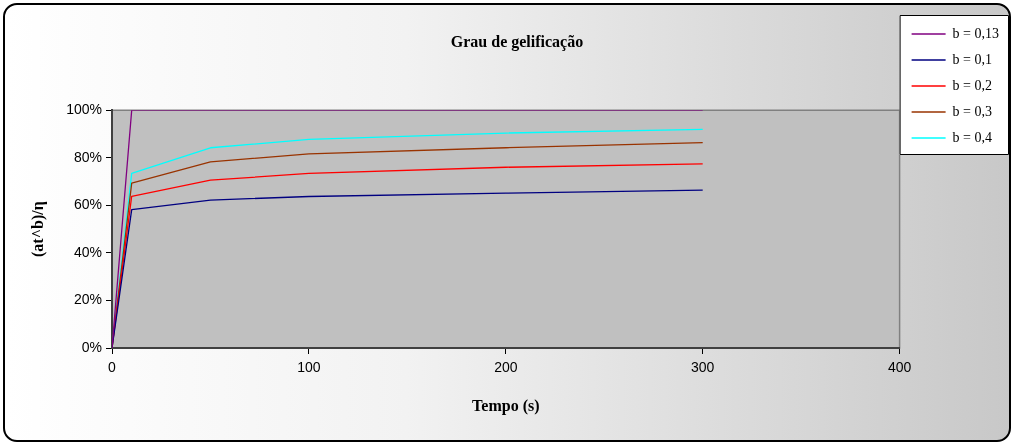 The image size is (1014, 445). Describe the element at coordinates (506, 367) in the screenshot. I see `x-tick-label: 200` at that location.